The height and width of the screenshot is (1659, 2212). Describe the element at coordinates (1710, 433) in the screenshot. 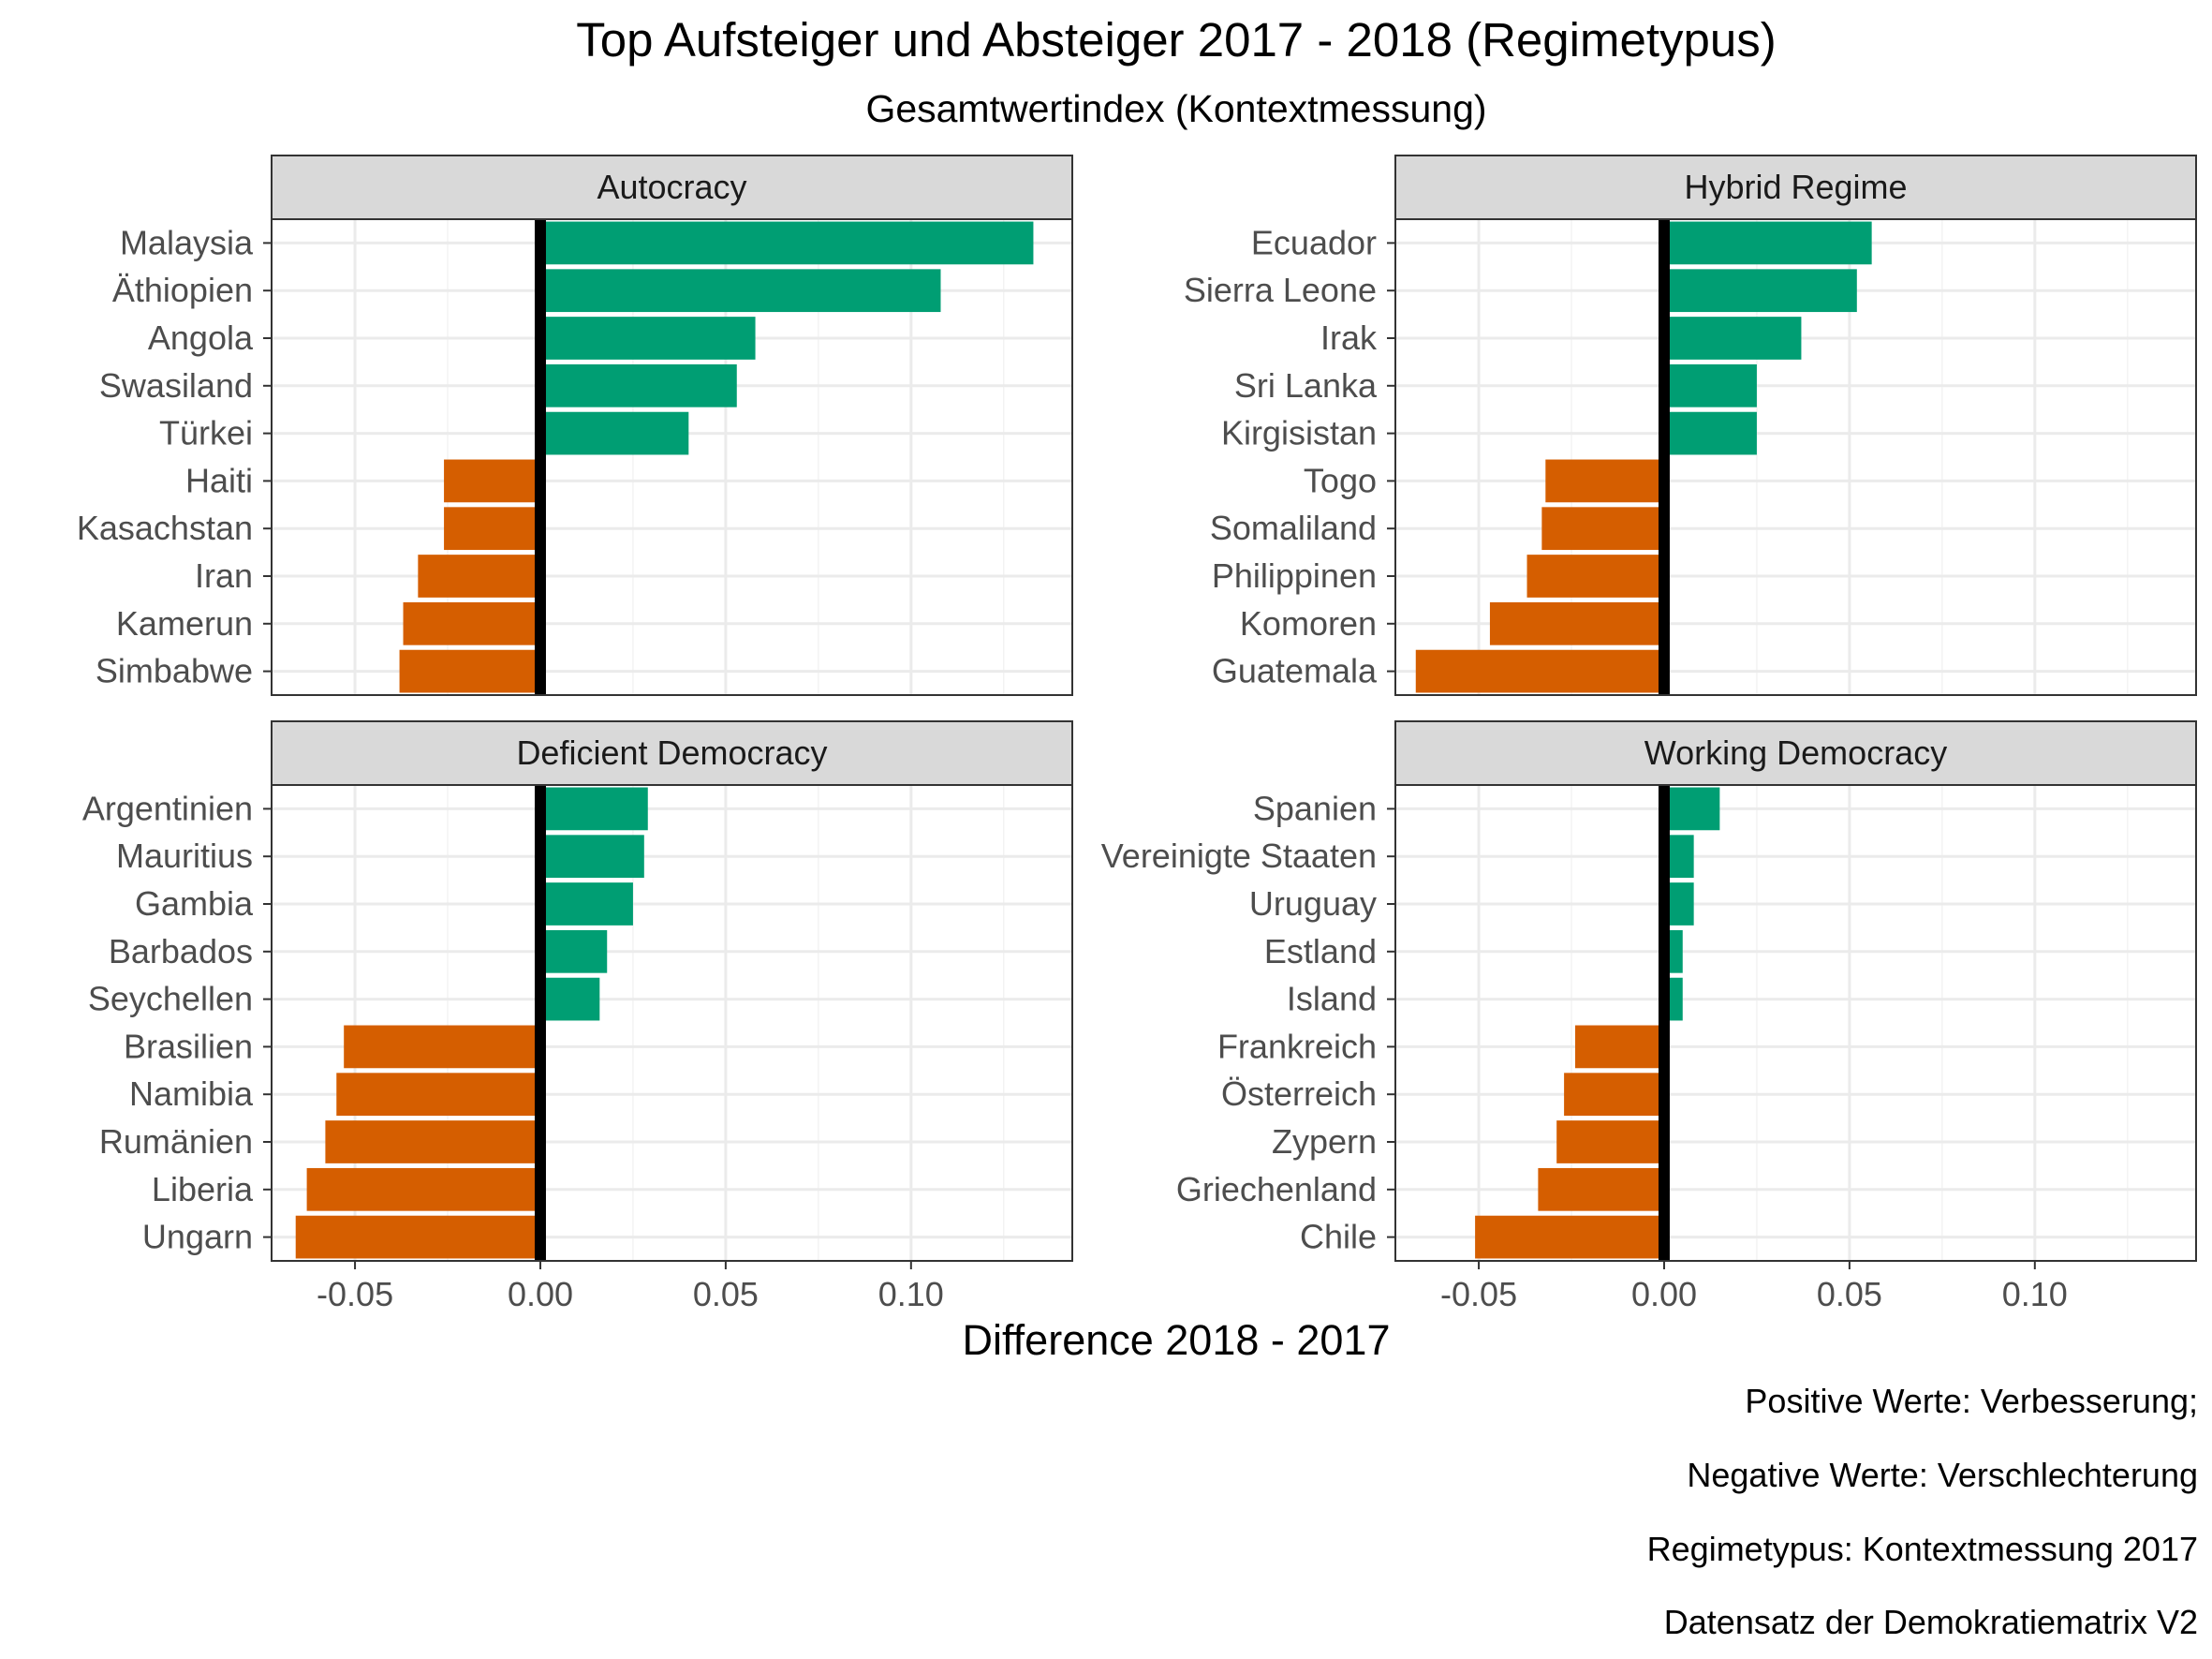

I see `bar-kirgisistan` at that location.